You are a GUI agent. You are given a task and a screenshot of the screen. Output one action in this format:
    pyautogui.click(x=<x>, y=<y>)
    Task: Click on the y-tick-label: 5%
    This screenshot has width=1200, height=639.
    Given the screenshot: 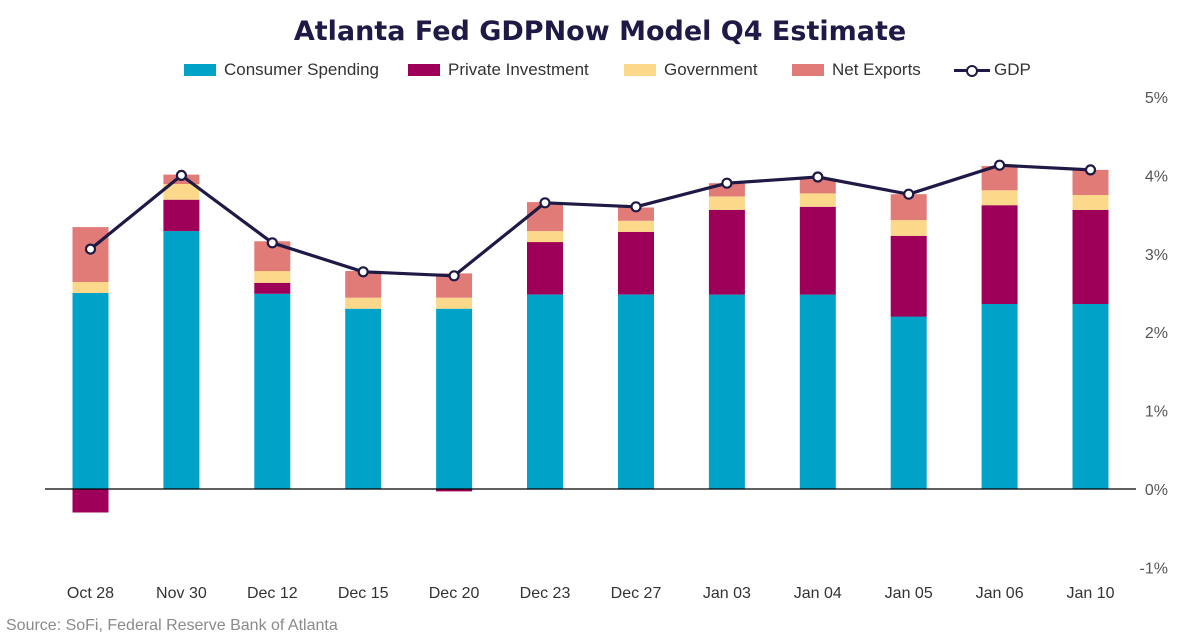 What is the action you would take?
    pyautogui.click(x=1156, y=98)
    